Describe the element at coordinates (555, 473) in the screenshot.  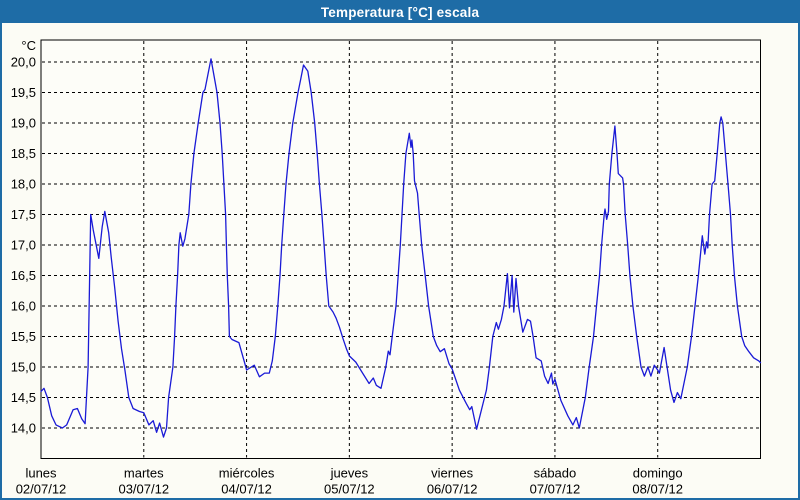
I see `x-axis-day-label: sábado` at that location.